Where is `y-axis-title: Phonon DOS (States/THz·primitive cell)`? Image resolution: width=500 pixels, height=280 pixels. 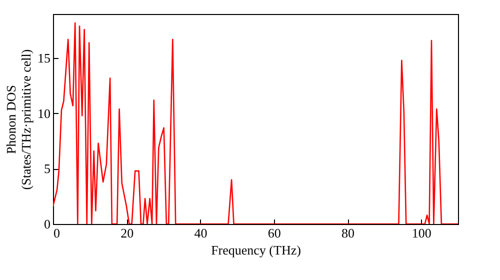
y-axis-title: Phonon DOS (States/THz·primitive cell) is located at coordinates (19, 119).